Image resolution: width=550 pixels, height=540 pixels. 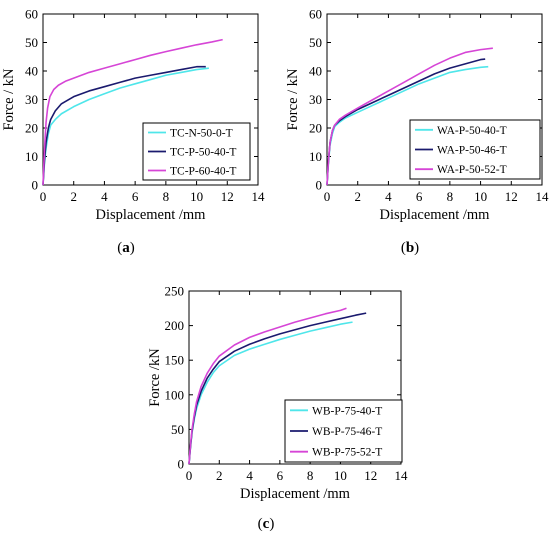 I want to click on x-tick-label-c: 0, so click(x=189, y=475).